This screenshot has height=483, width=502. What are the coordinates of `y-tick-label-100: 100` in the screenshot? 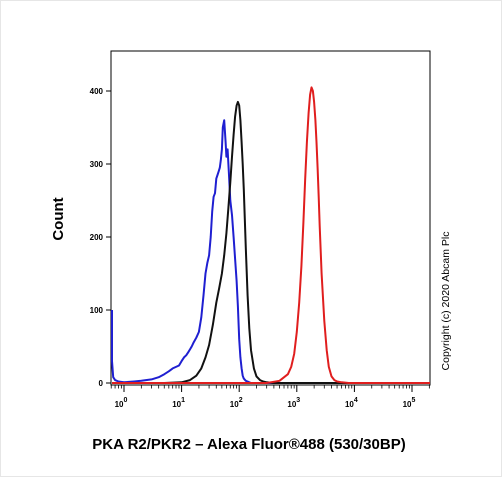 It's located at (97, 310).